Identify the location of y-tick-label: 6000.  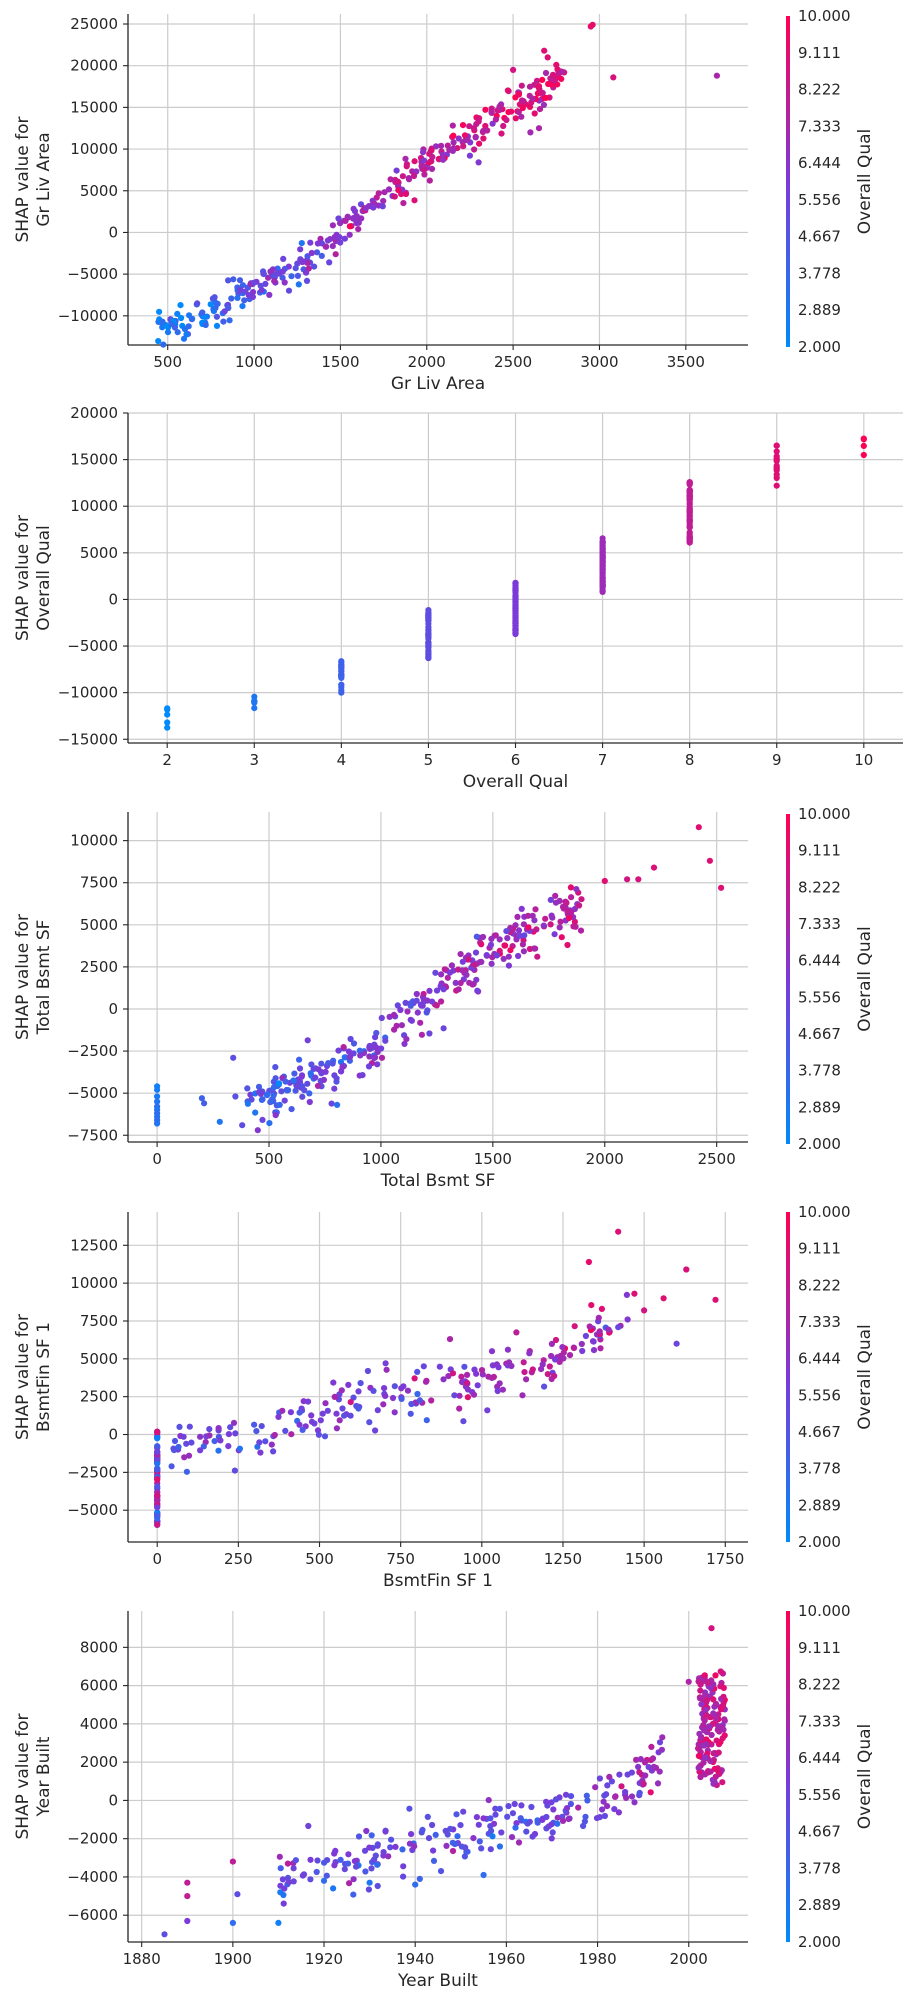
(99, 1686).